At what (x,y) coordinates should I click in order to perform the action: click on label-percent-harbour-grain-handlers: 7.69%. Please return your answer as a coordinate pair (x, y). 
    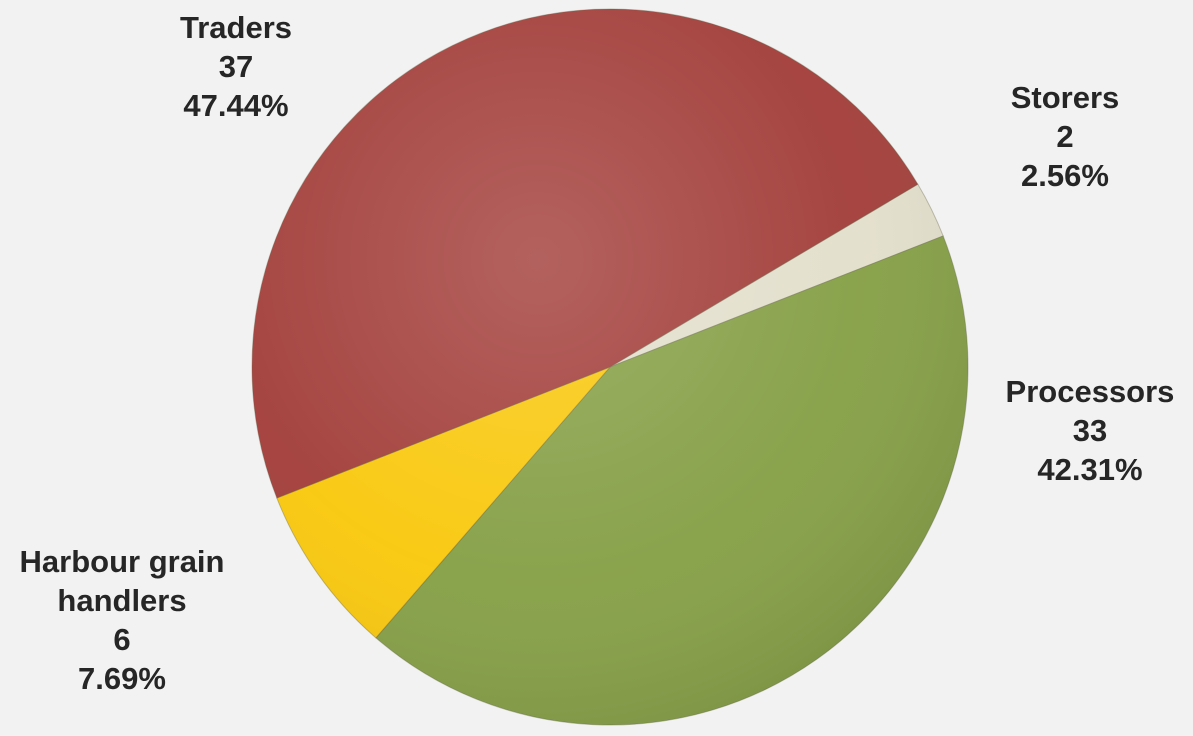
    Looking at the image, I should click on (122, 678).